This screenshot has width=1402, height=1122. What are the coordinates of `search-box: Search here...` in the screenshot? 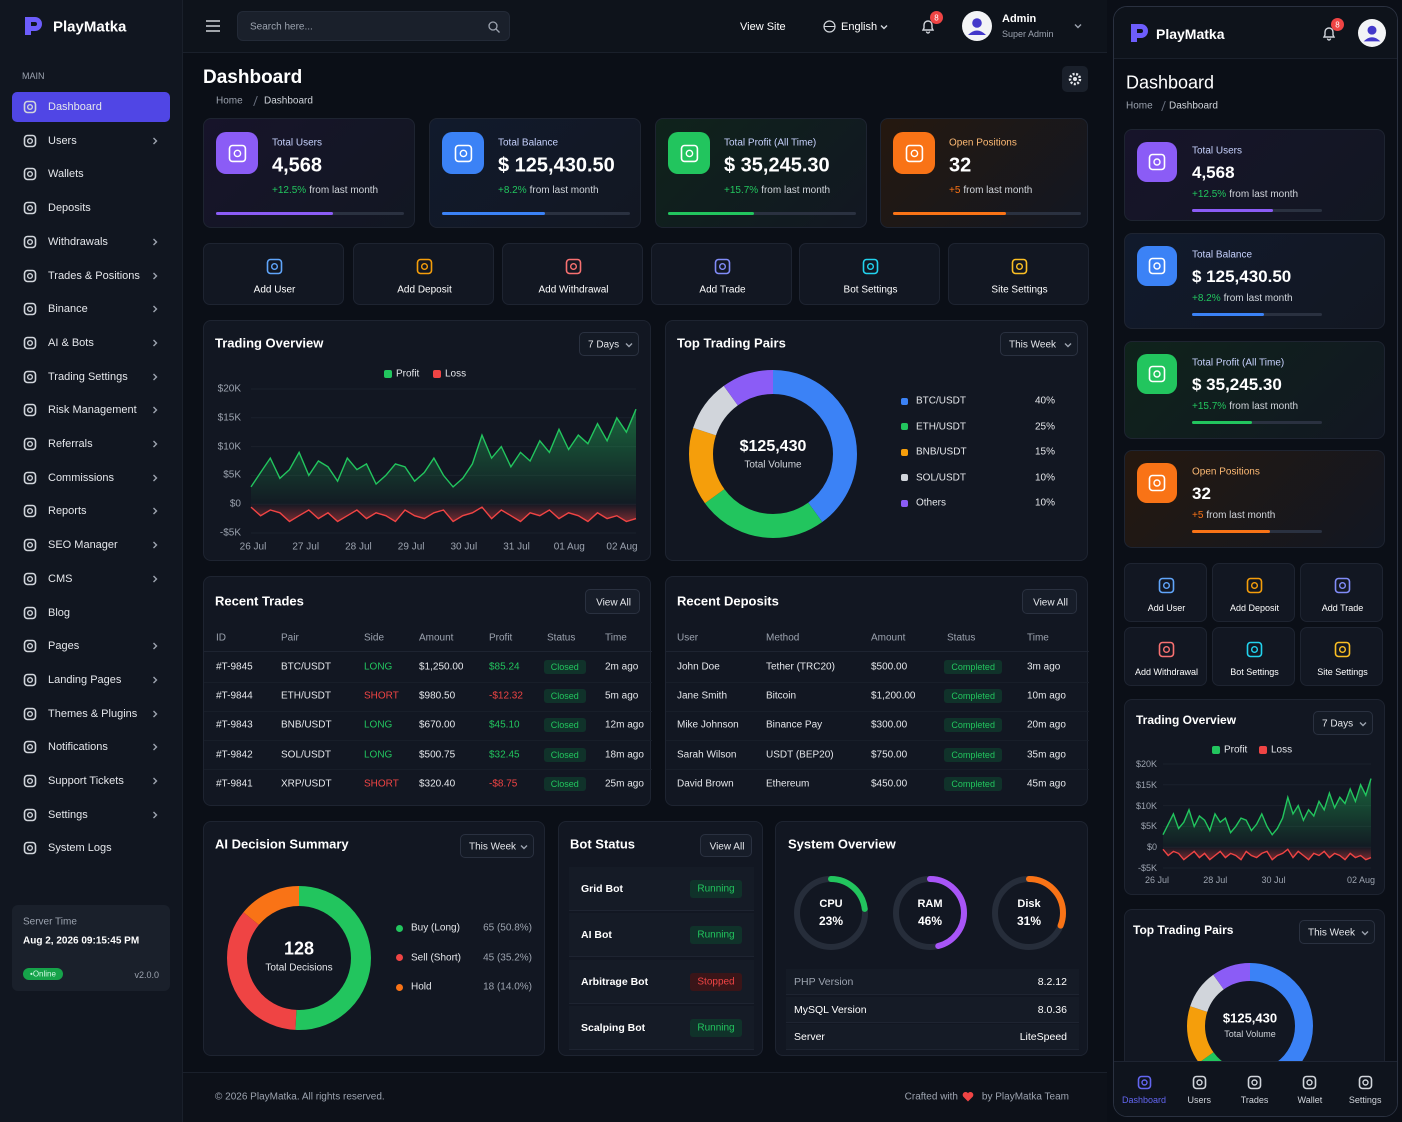 It's located at (373, 26).